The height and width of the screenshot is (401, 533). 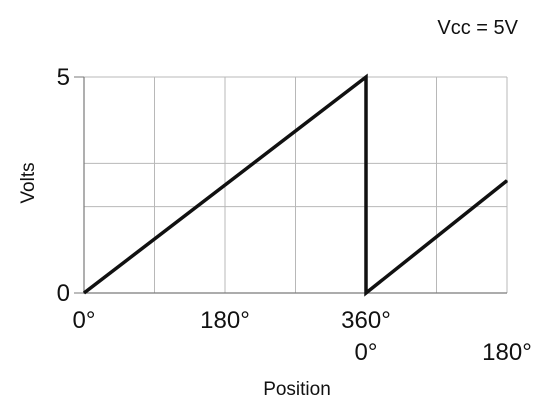 I want to click on x-tick-label: 360°, so click(x=366, y=320).